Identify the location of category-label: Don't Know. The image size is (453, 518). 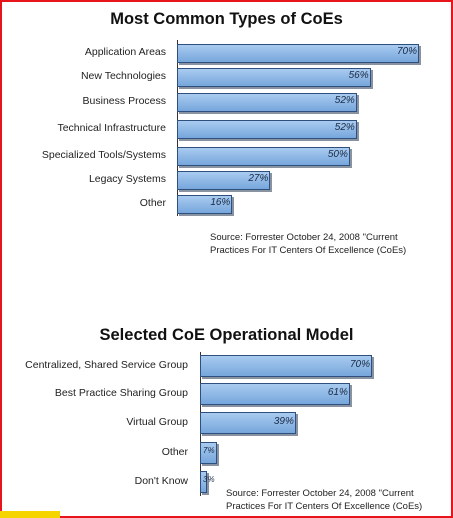
(161, 481).